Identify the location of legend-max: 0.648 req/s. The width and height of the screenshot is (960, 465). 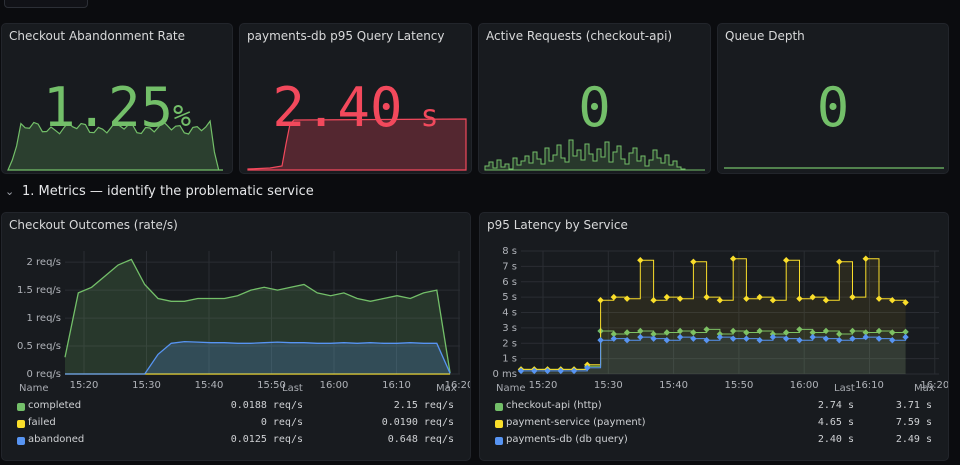
(420, 439).